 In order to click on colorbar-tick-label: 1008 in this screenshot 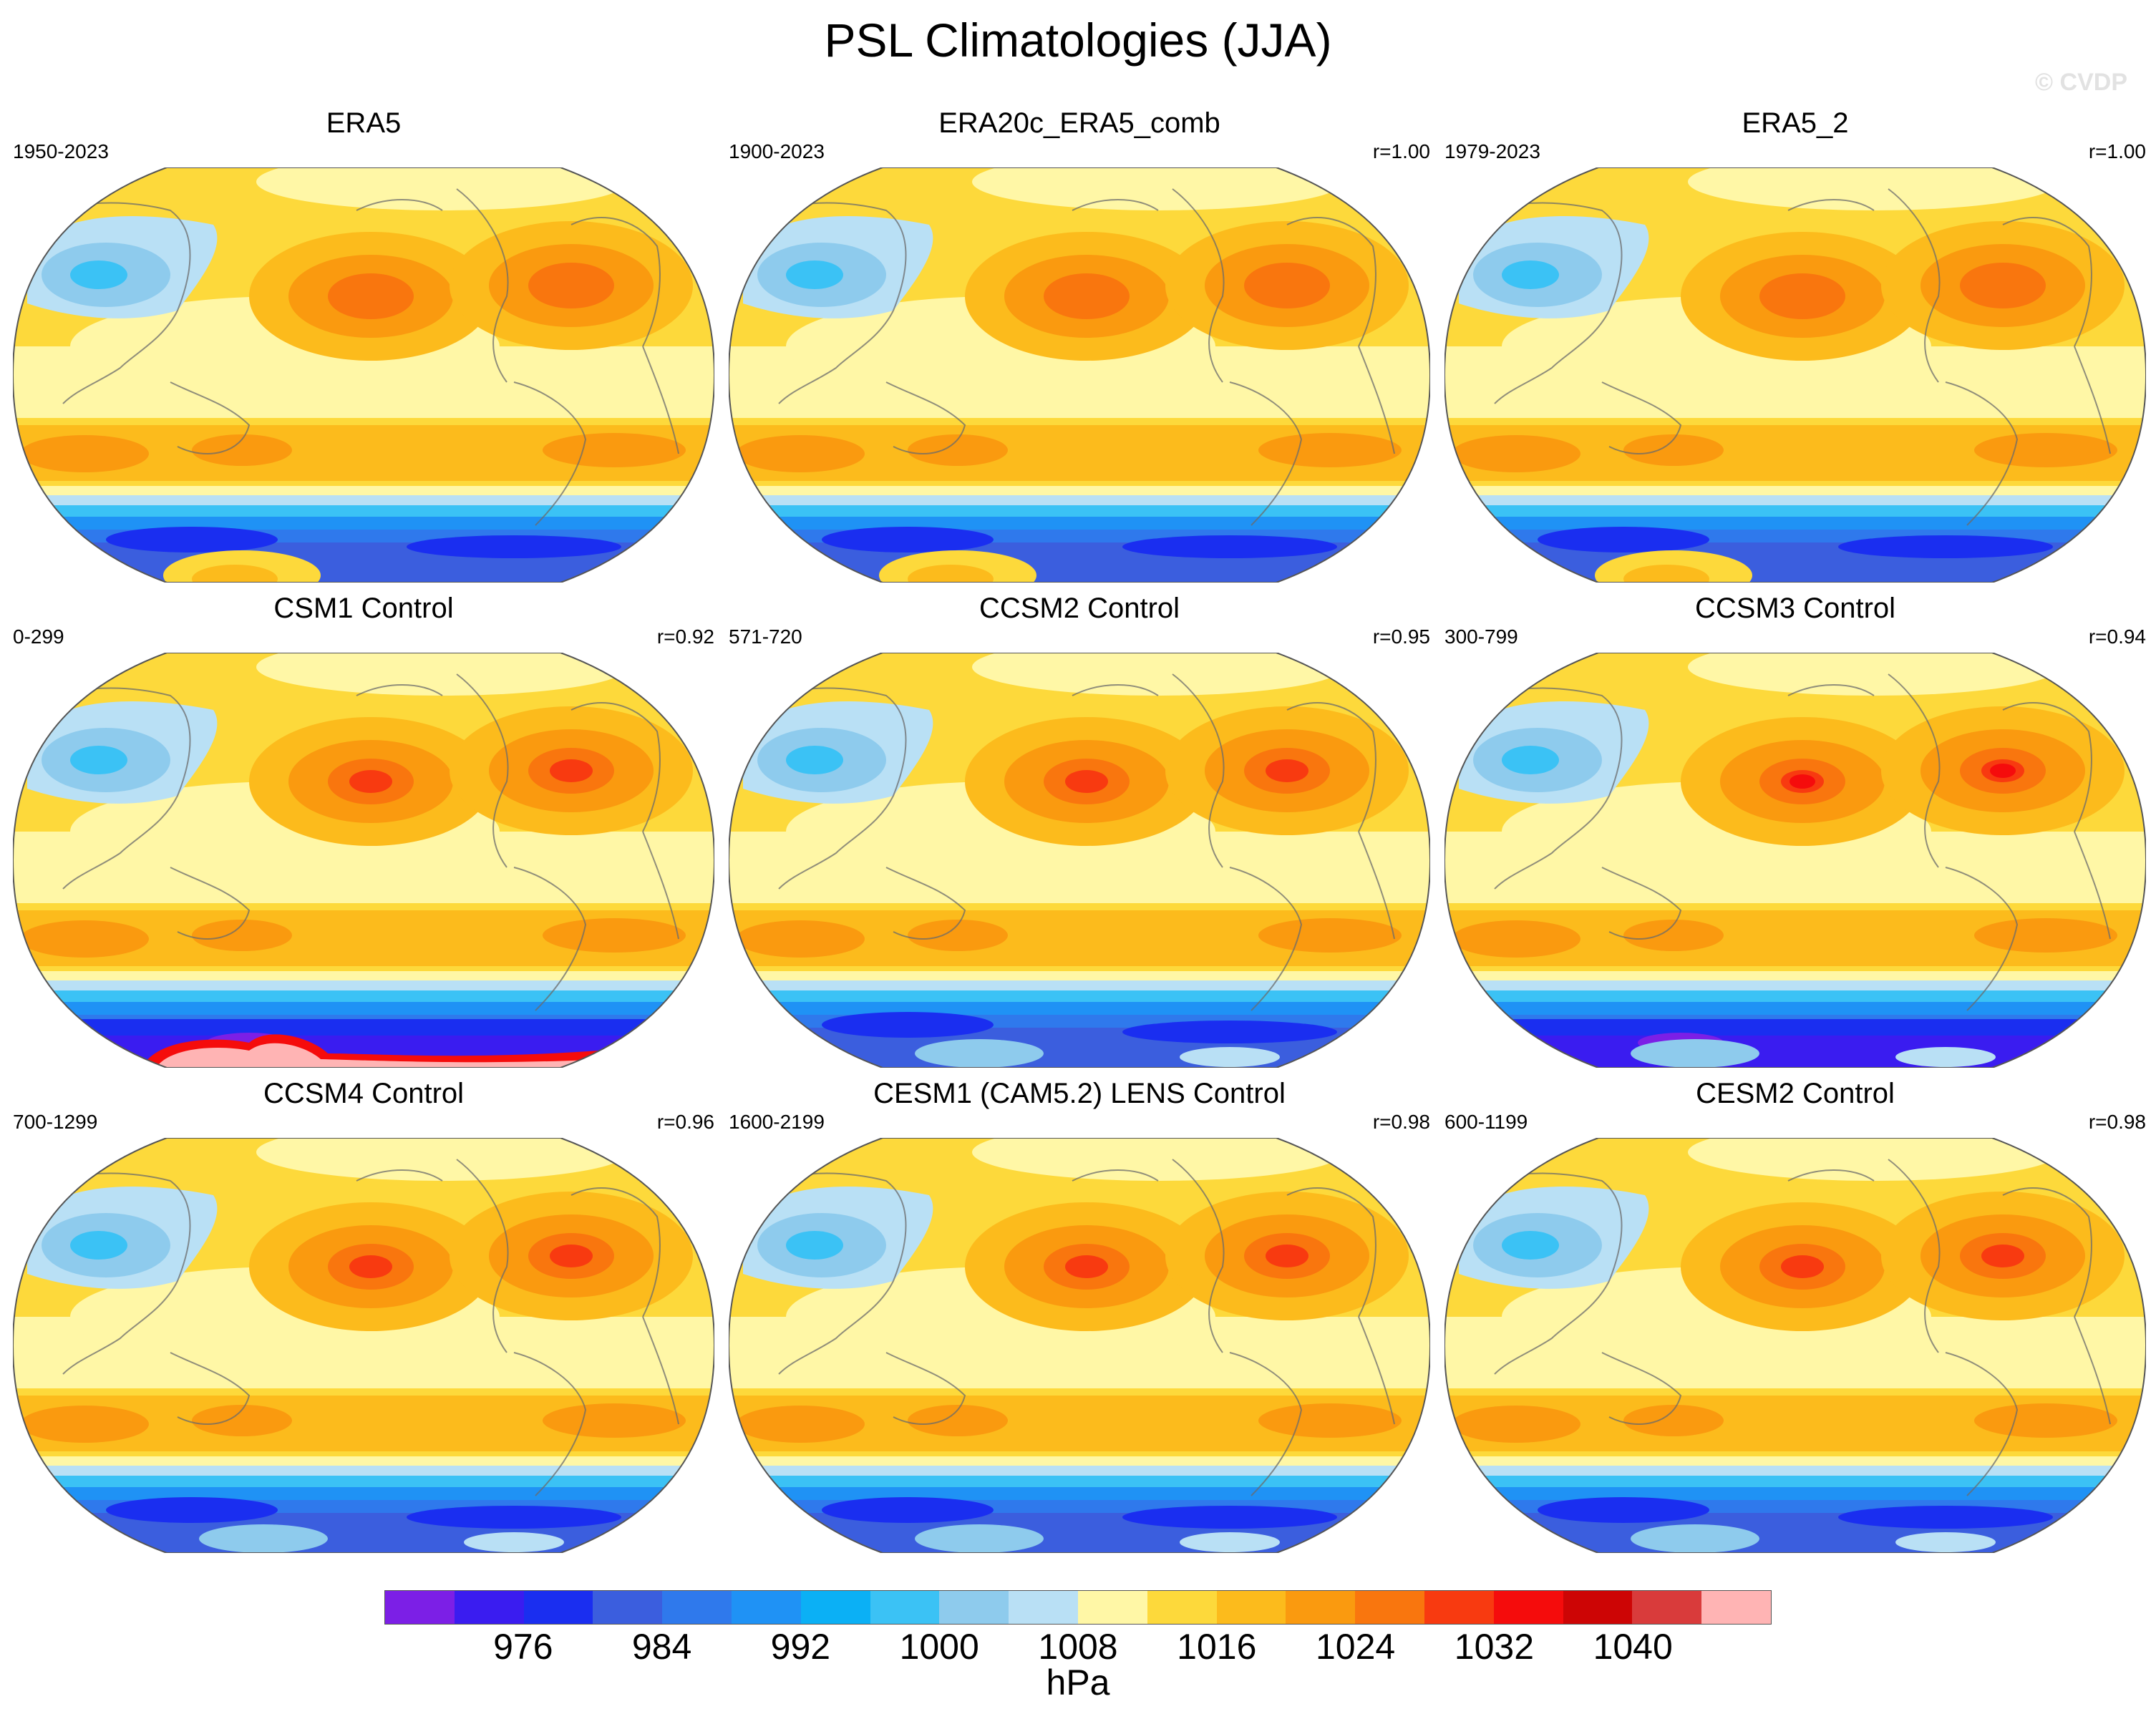, I will do `click(1078, 1647)`.